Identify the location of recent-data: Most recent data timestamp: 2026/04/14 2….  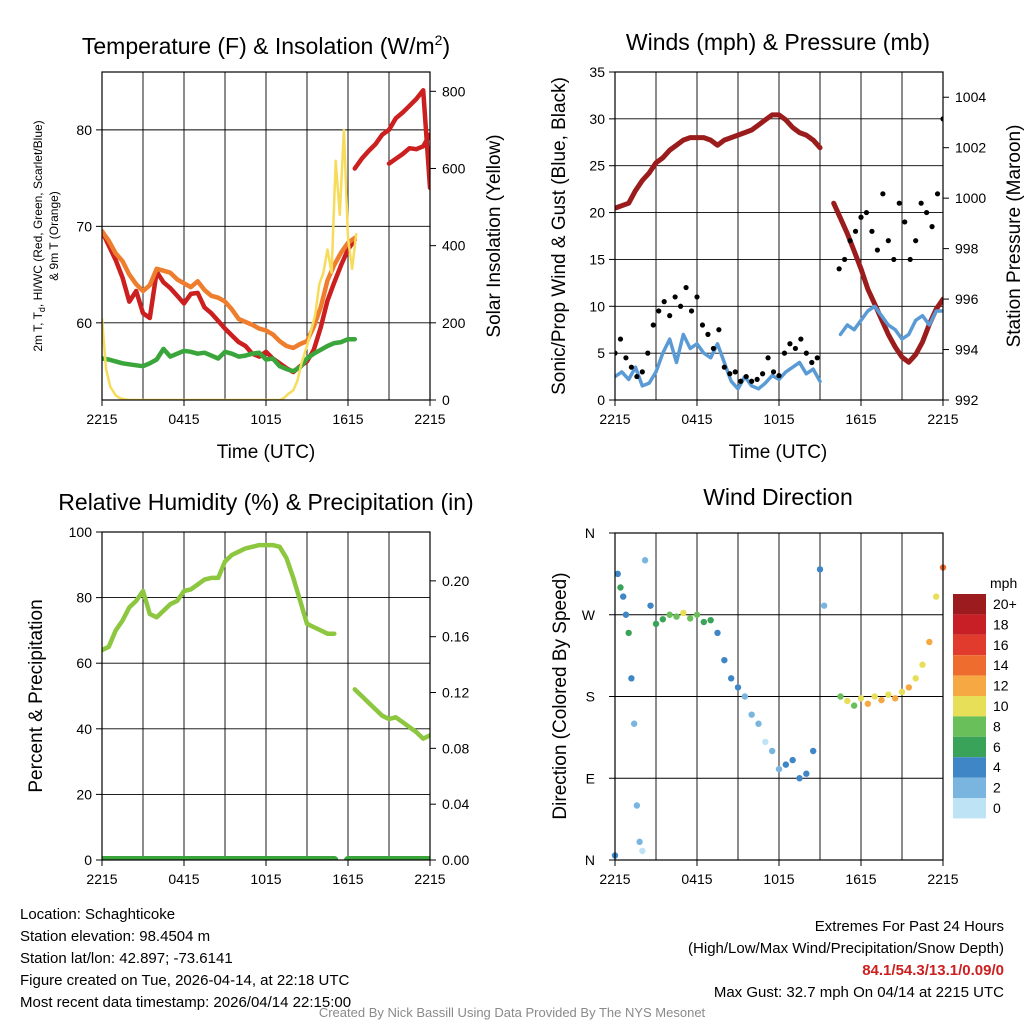
(186, 1002).